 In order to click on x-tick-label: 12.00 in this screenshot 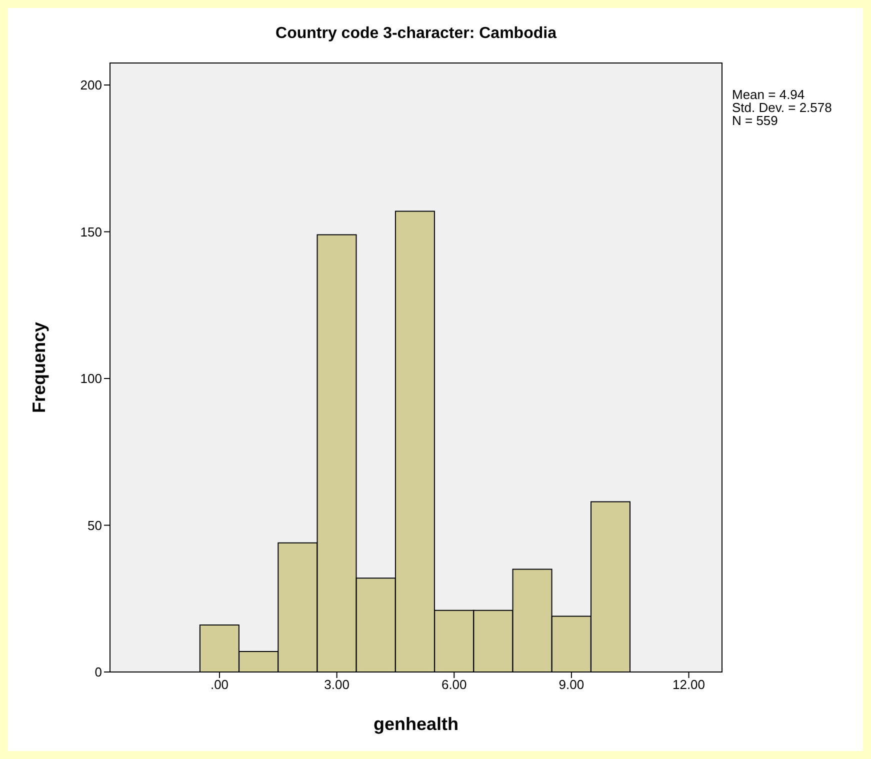, I will do `click(689, 684)`.